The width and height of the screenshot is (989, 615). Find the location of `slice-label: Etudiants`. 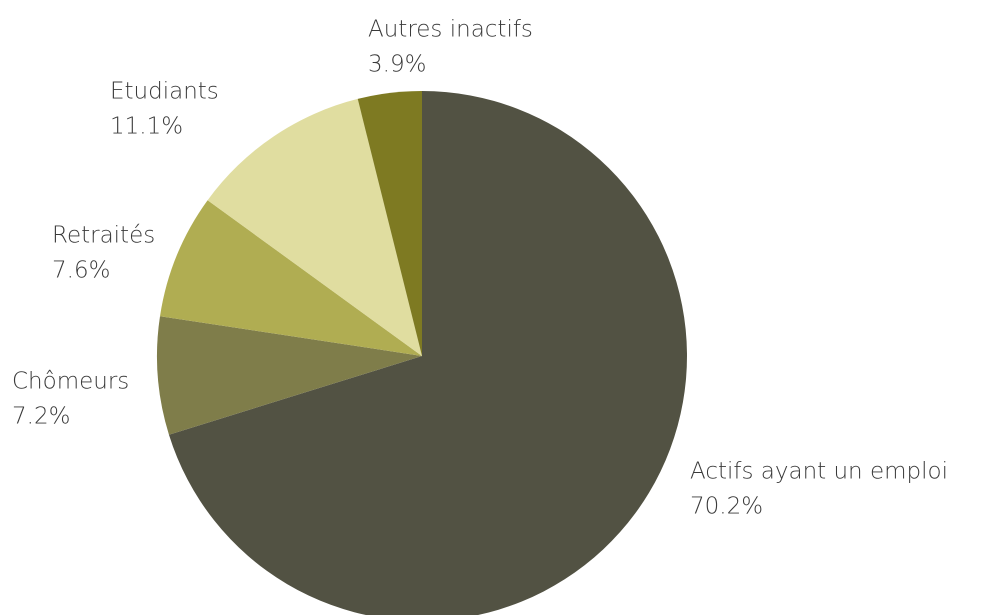

slice-label: Etudiants is located at coordinates (164, 92).